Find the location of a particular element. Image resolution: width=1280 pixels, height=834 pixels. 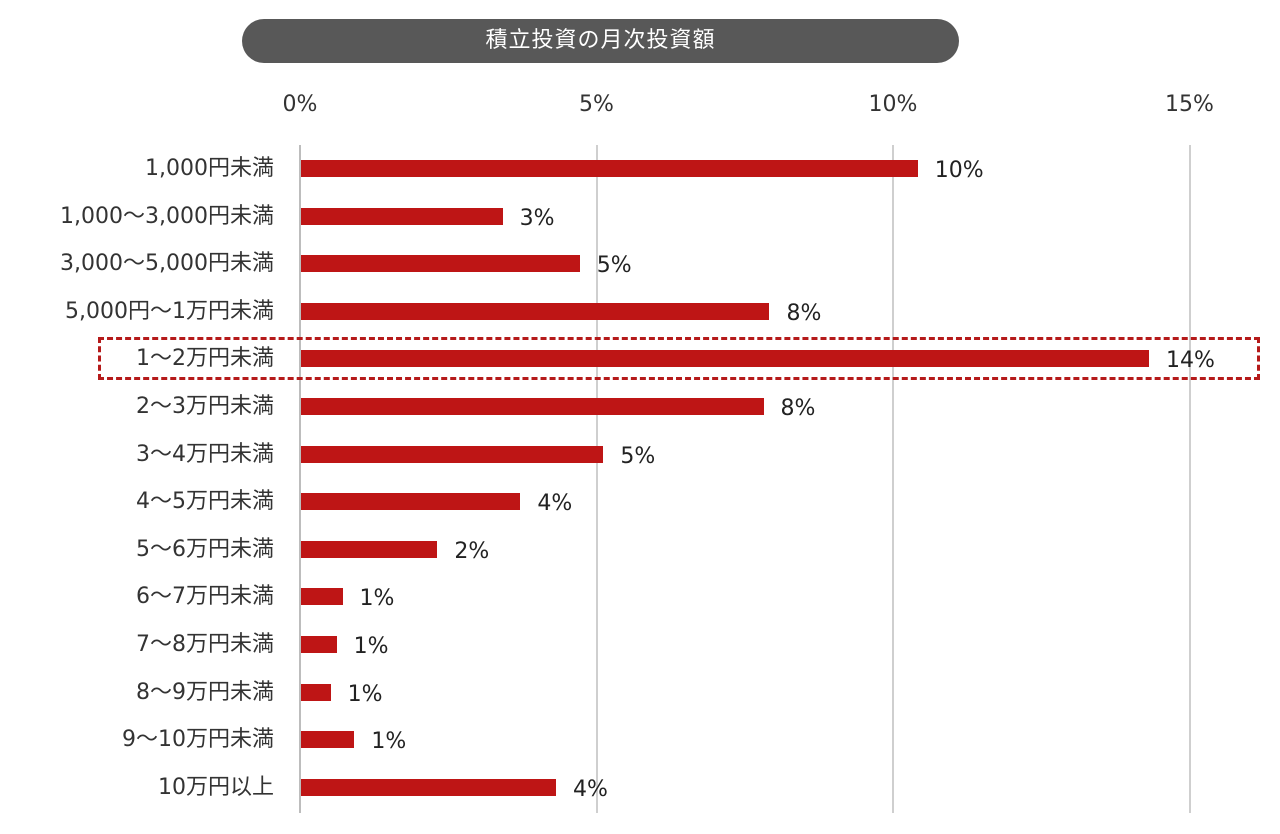

x-tick-label: 15% is located at coordinates (1189, 104).